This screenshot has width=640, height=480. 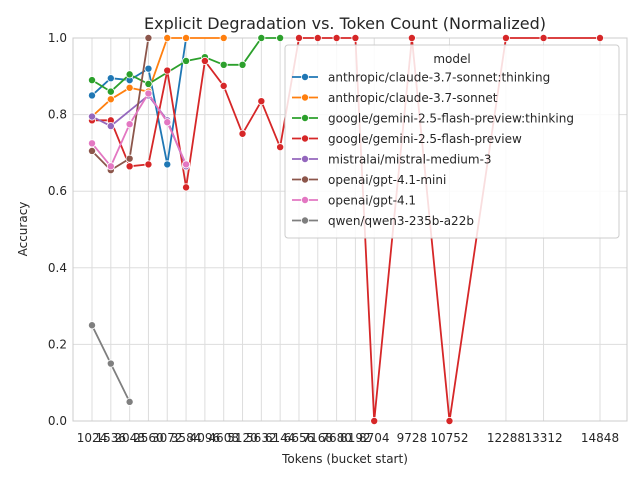 I want to click on x-tick-label: 13312, so click(x=543, y=438).